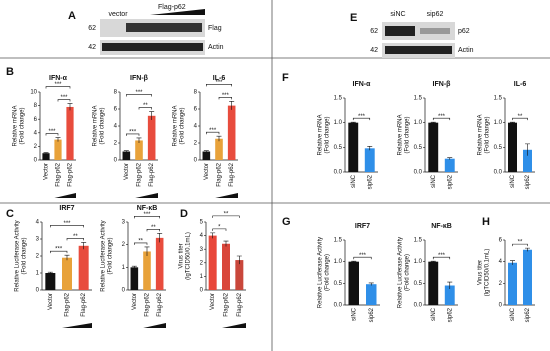 The width and height of the screenshot is (550, 351). I want to click on chart-title: IFN-β, so click(139, 78).